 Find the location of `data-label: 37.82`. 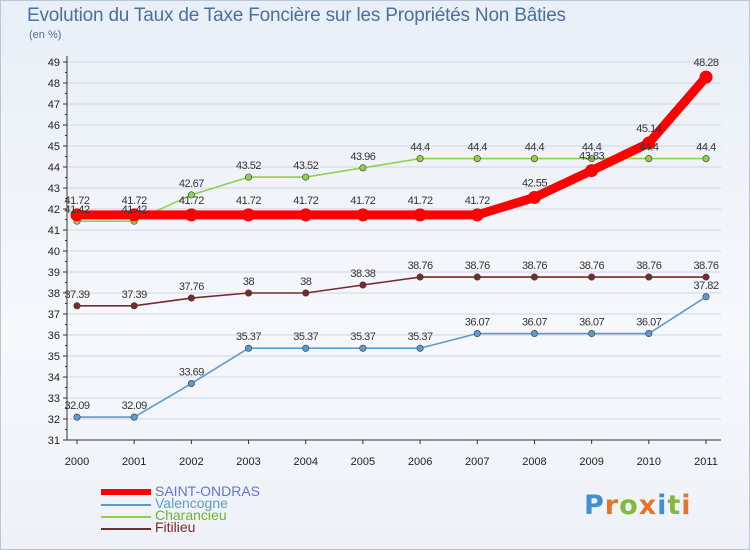

data-label: 37.82 is located at coordinates (705, 286).